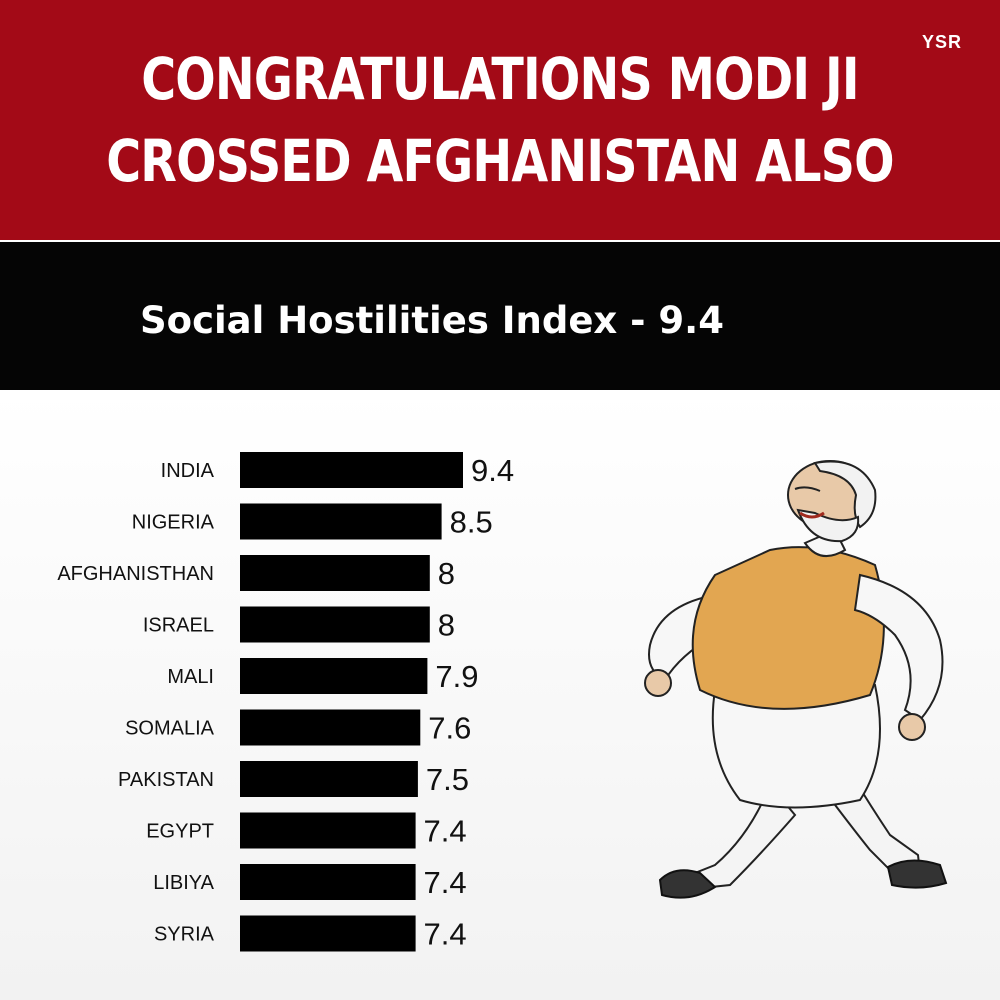  Describe the element at coordinates (135, 574) in the screenshot. I see `category-label: AFGHANISTHAN` at that location.